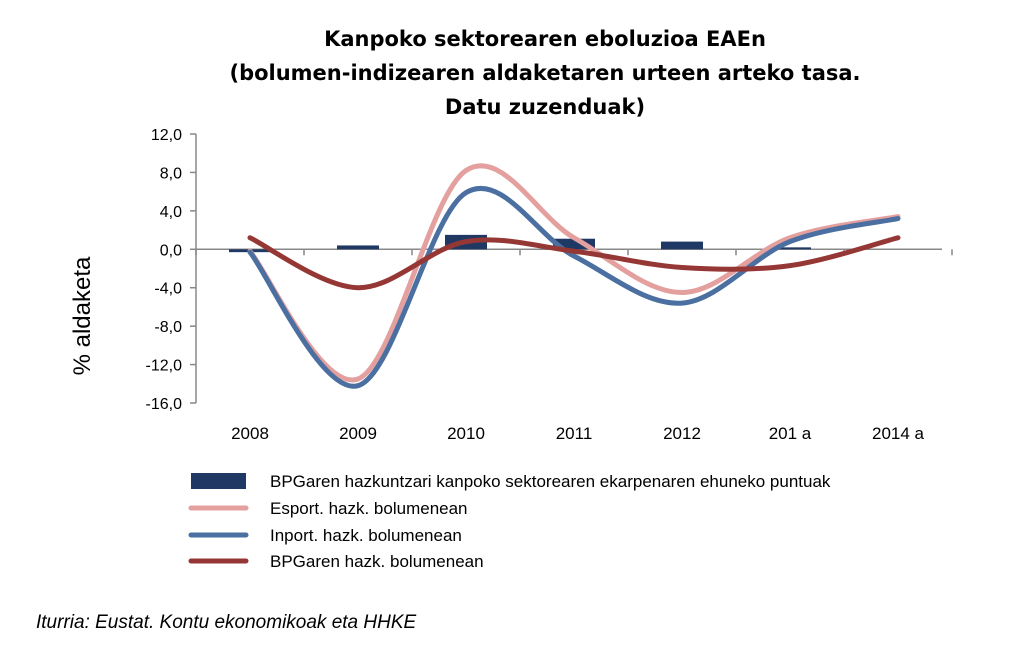 Image resolution: width=1020 pixels, height=645 pixels. Describe the element at coordinates (218, 481) in the screenshot. I see `legend-swatch` at that location.